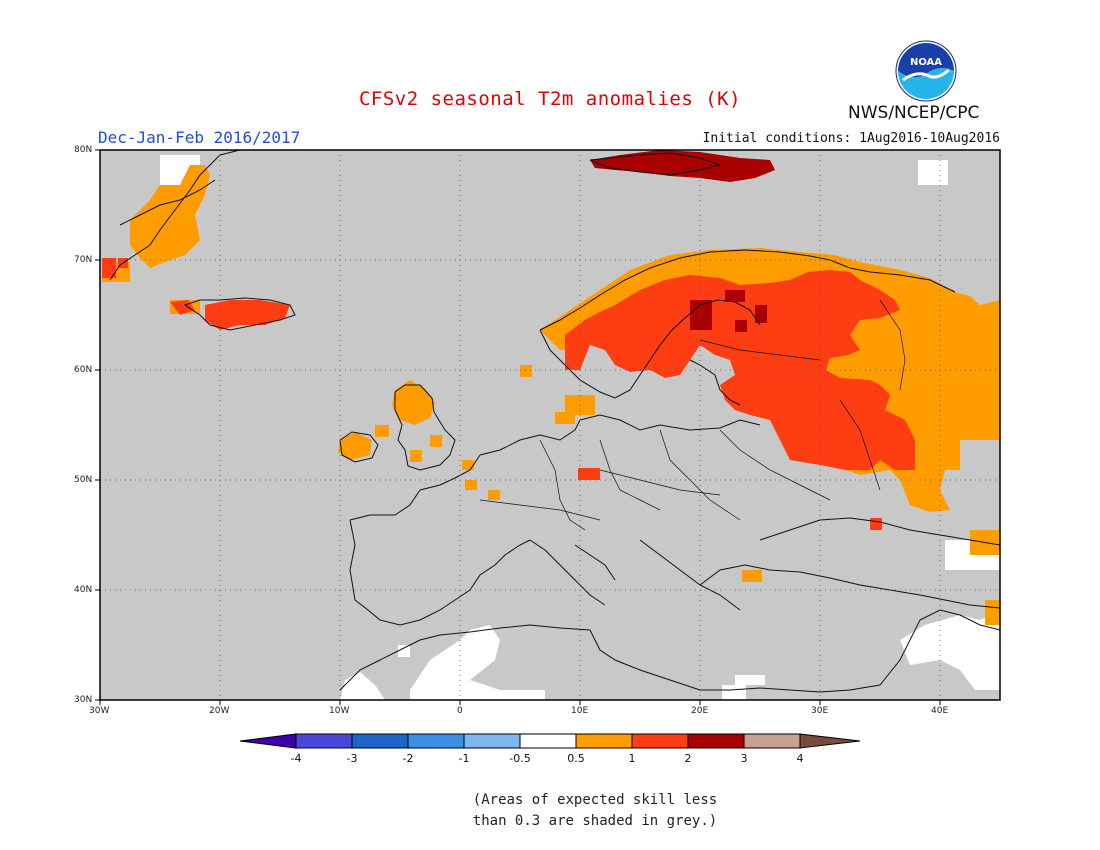  I want to click on lon-tick-label: 20W, so click(219, 711).